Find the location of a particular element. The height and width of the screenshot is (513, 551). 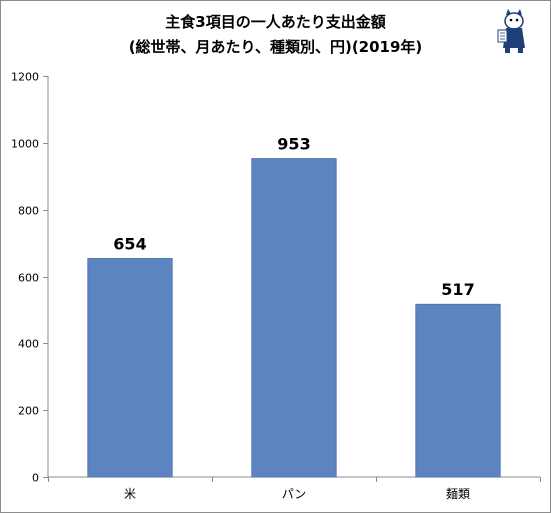

x-category-label: 麺類 is located at coordinates (458, 494).